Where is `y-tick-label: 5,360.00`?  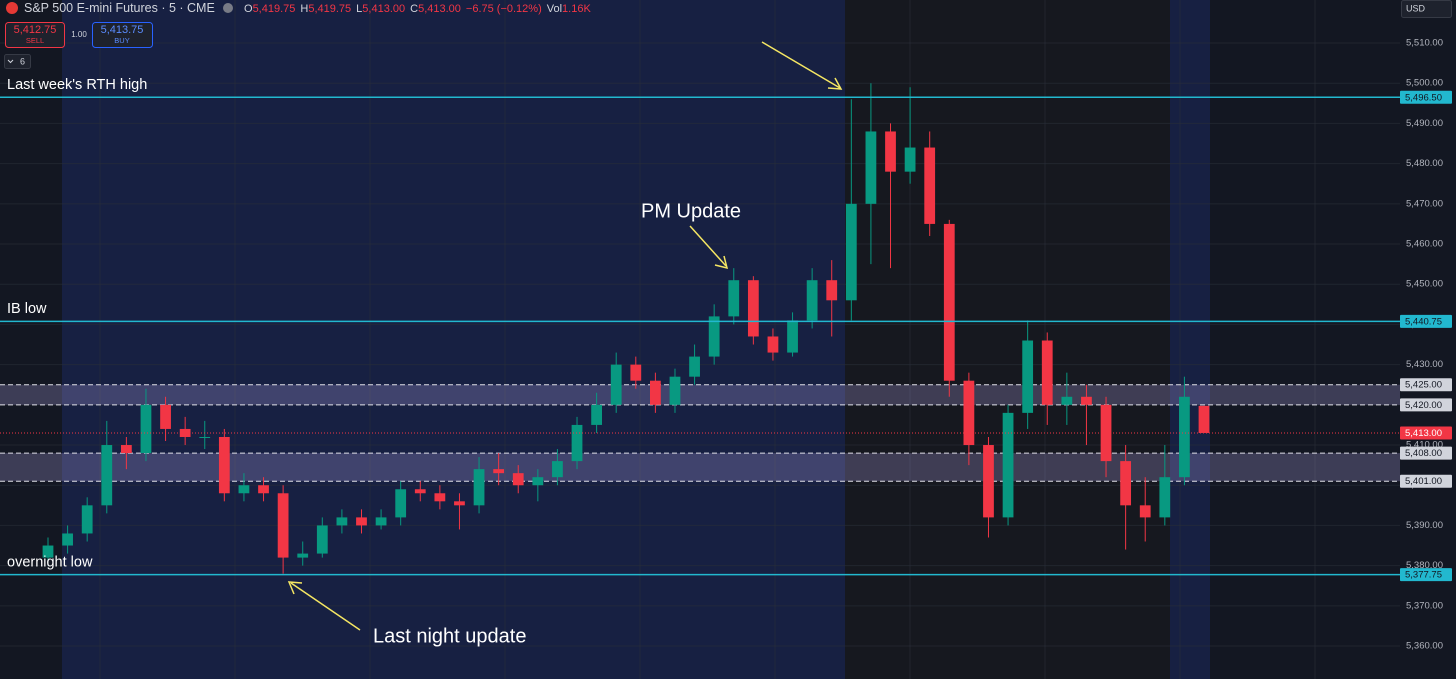
y-tick-label: 5,360.00 is located at coordinates (1424, 646).